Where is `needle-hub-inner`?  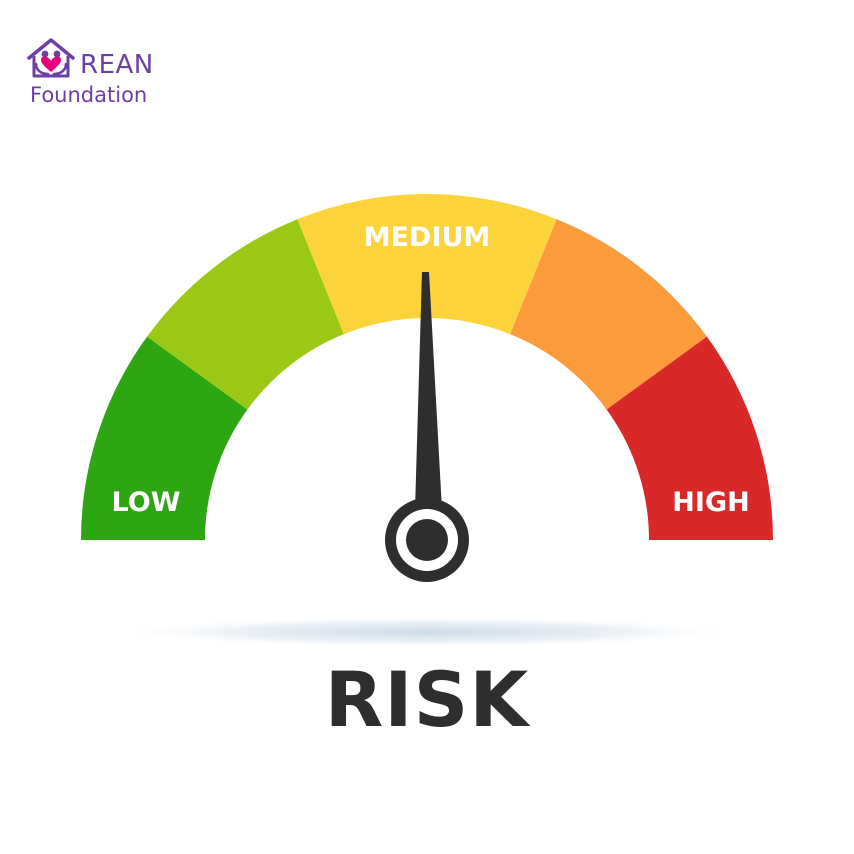 needle-hub-inner is located at coordinates (427, 540).